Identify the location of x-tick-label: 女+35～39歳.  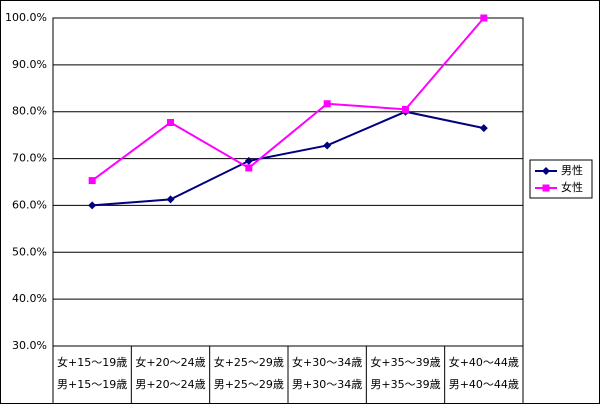
(405, 362).